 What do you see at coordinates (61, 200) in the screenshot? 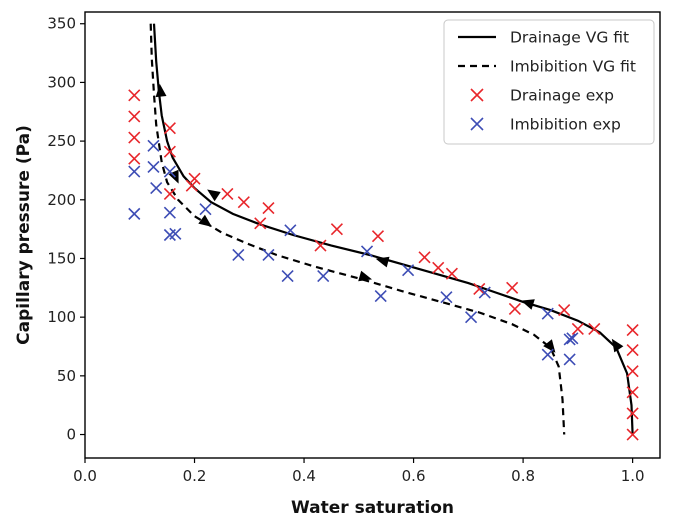
I see `y-tick-label: 200` at bounding box center [61, 200].